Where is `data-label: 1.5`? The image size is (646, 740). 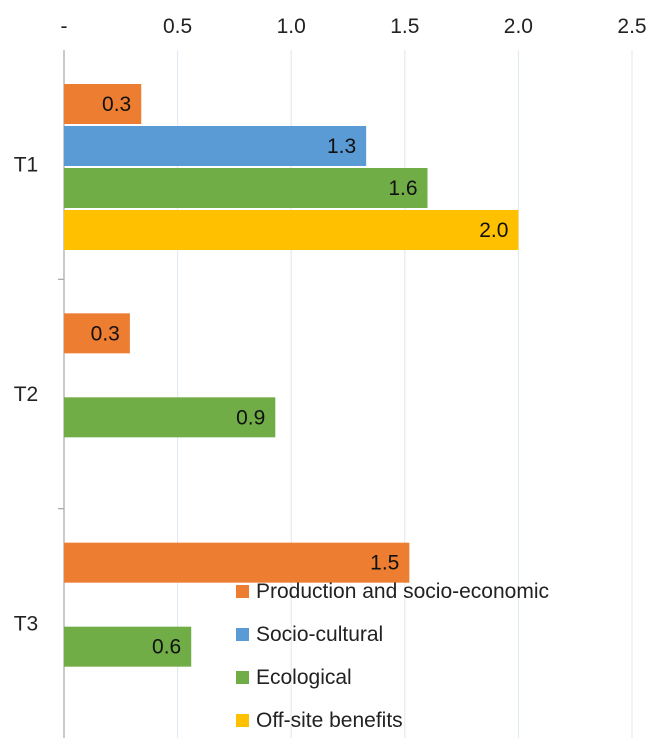 data-label: 1.5 is located at coordinates (384, 563).